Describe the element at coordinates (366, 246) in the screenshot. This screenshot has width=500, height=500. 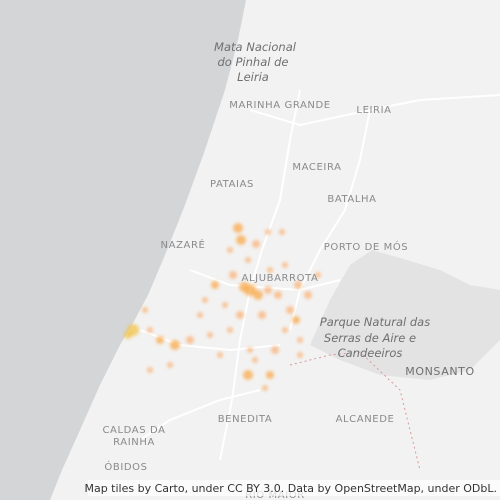
I see `label: PORTO DE MÓS` at that location.